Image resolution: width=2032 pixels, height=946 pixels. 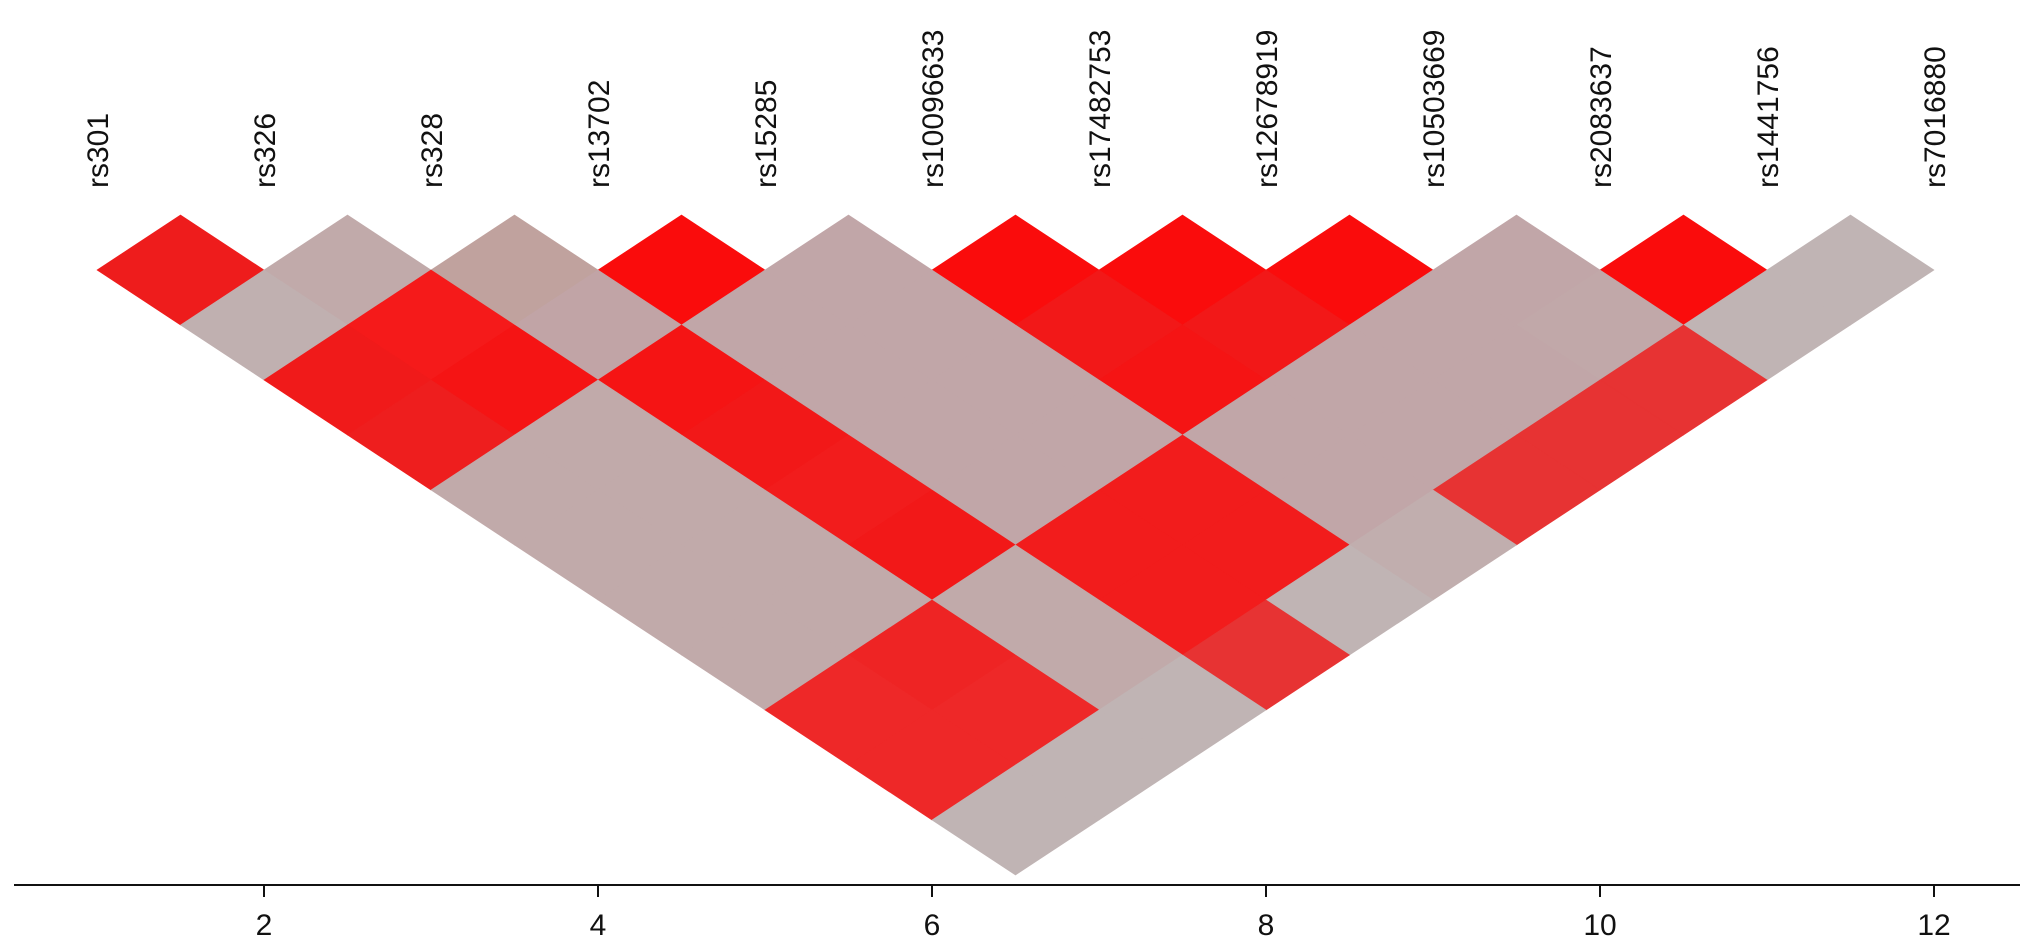 I want to click on marker-label-rs15285: rs15285, so click(x=766, y=134).